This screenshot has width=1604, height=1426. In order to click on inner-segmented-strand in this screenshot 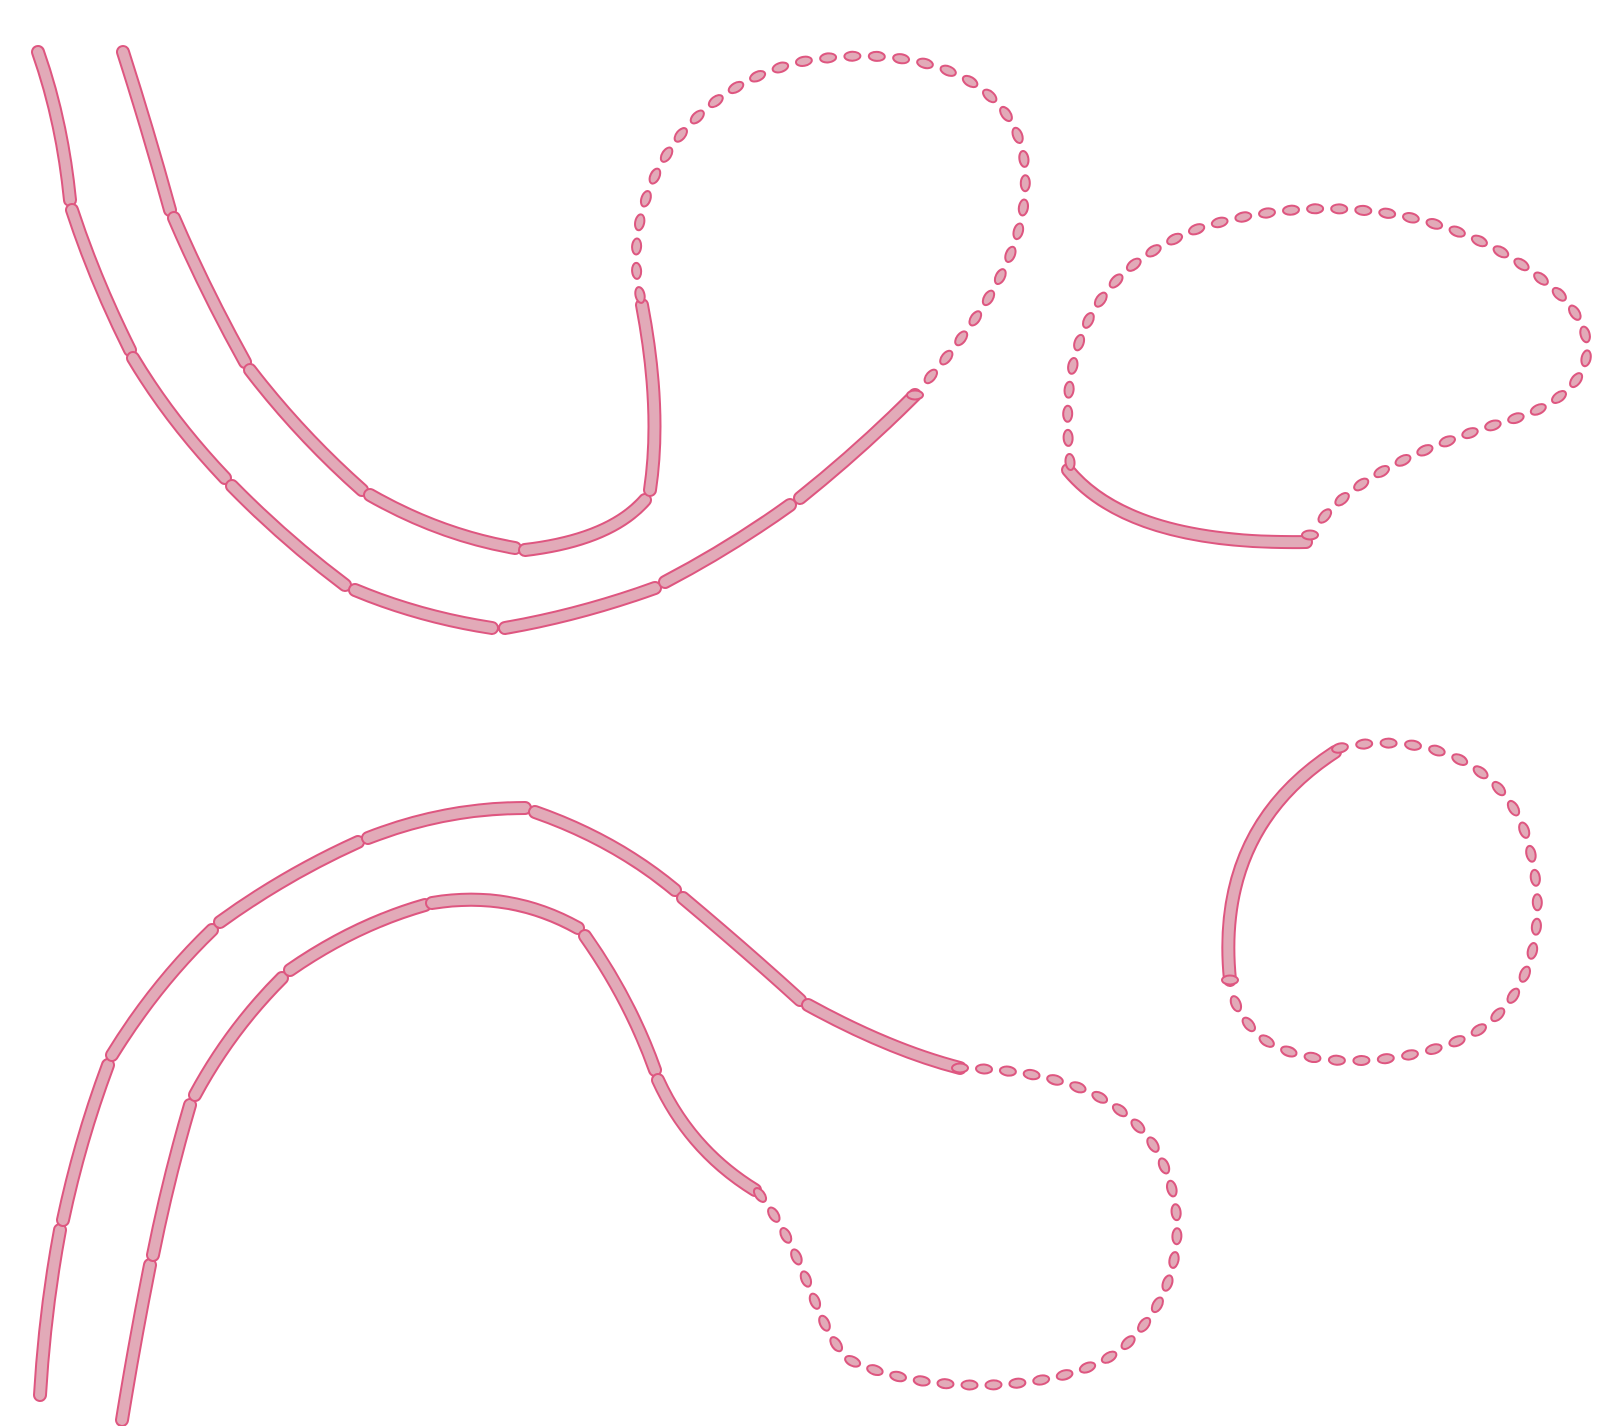, I will do `click(389, 301)`.